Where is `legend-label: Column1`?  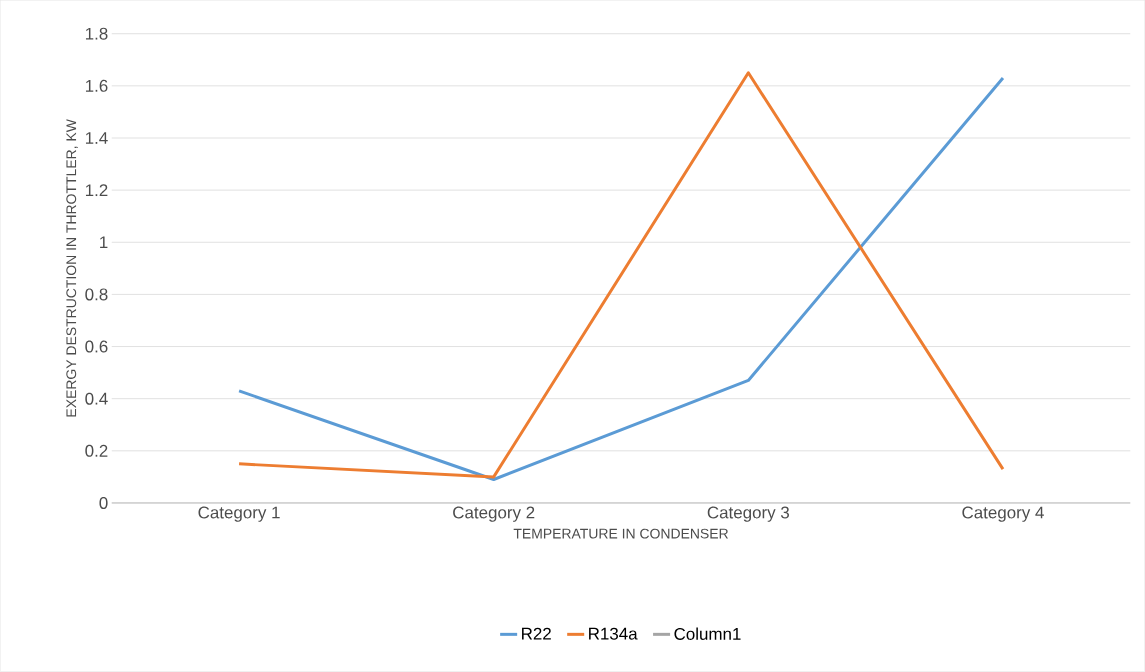
legend-label: Column1 is located at coordinates (707, 634).